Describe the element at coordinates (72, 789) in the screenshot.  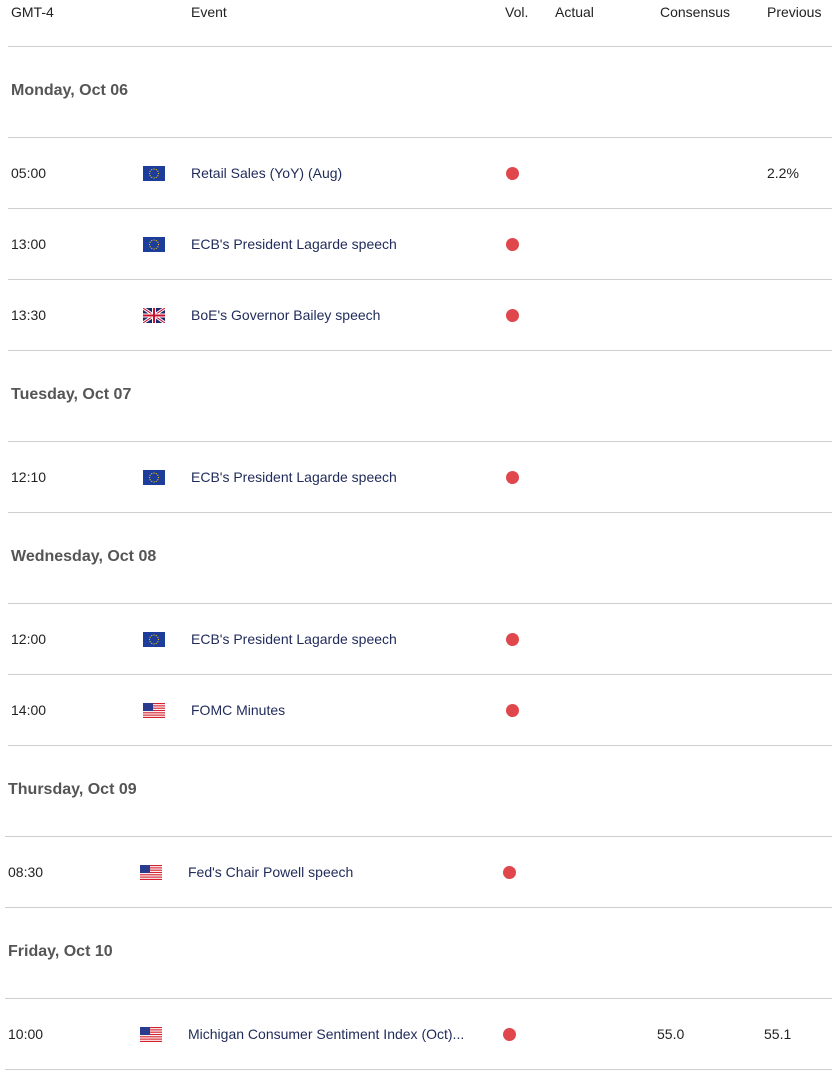
I see `day-label: Thursday, Oct 09` at that location.